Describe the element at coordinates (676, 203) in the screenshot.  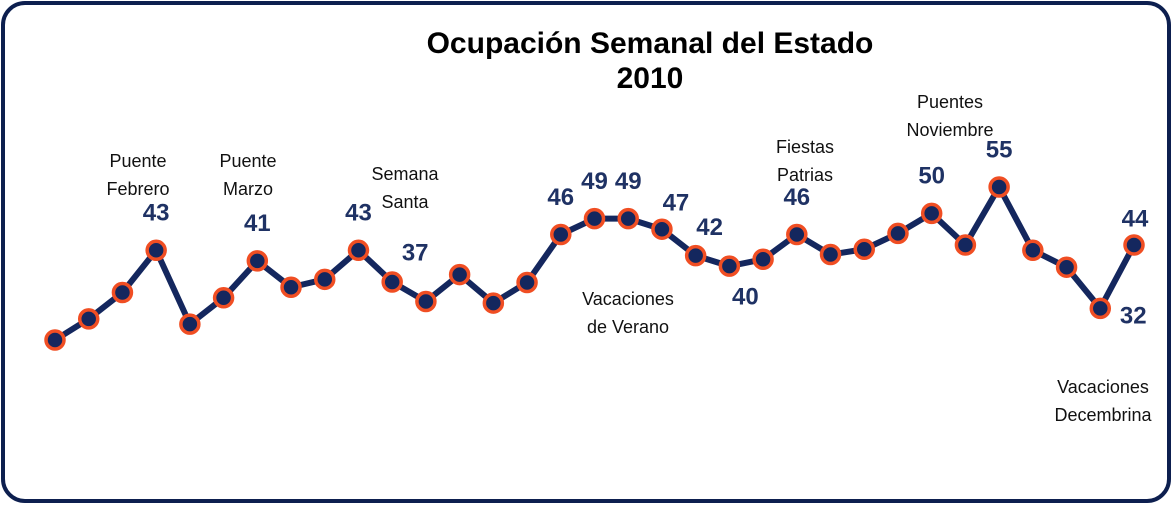
I see `data-label: 47` at that location.